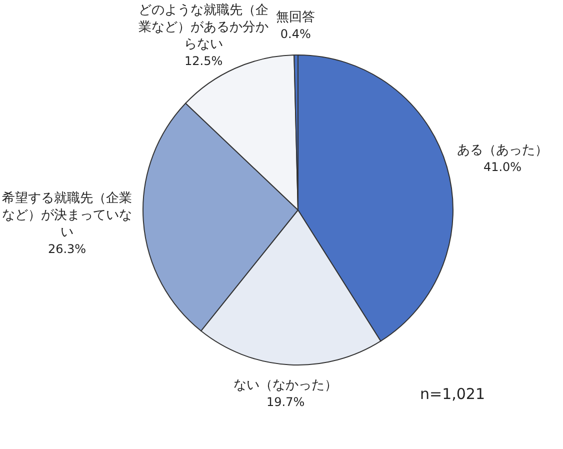 The image size is (563, 449). Describe the element at coordinates (67, 249) in the screenshot. I see `data-label: 26.3%` at that location.